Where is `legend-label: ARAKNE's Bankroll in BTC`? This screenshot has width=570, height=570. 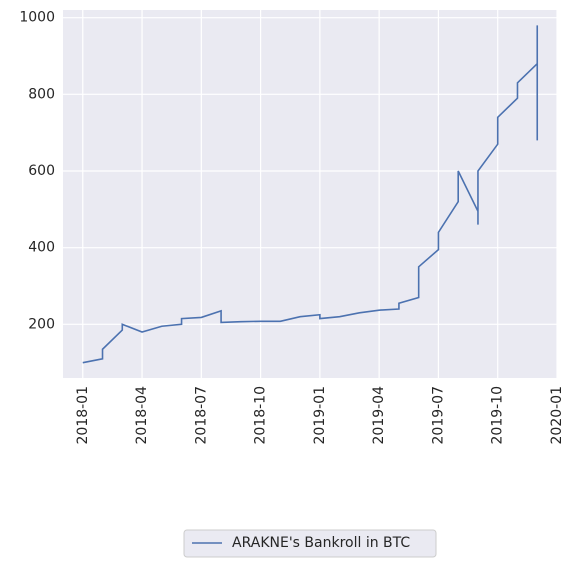
legend-label: ARAKNE's Bankroll in BTC is located at coordinates (321, 543).